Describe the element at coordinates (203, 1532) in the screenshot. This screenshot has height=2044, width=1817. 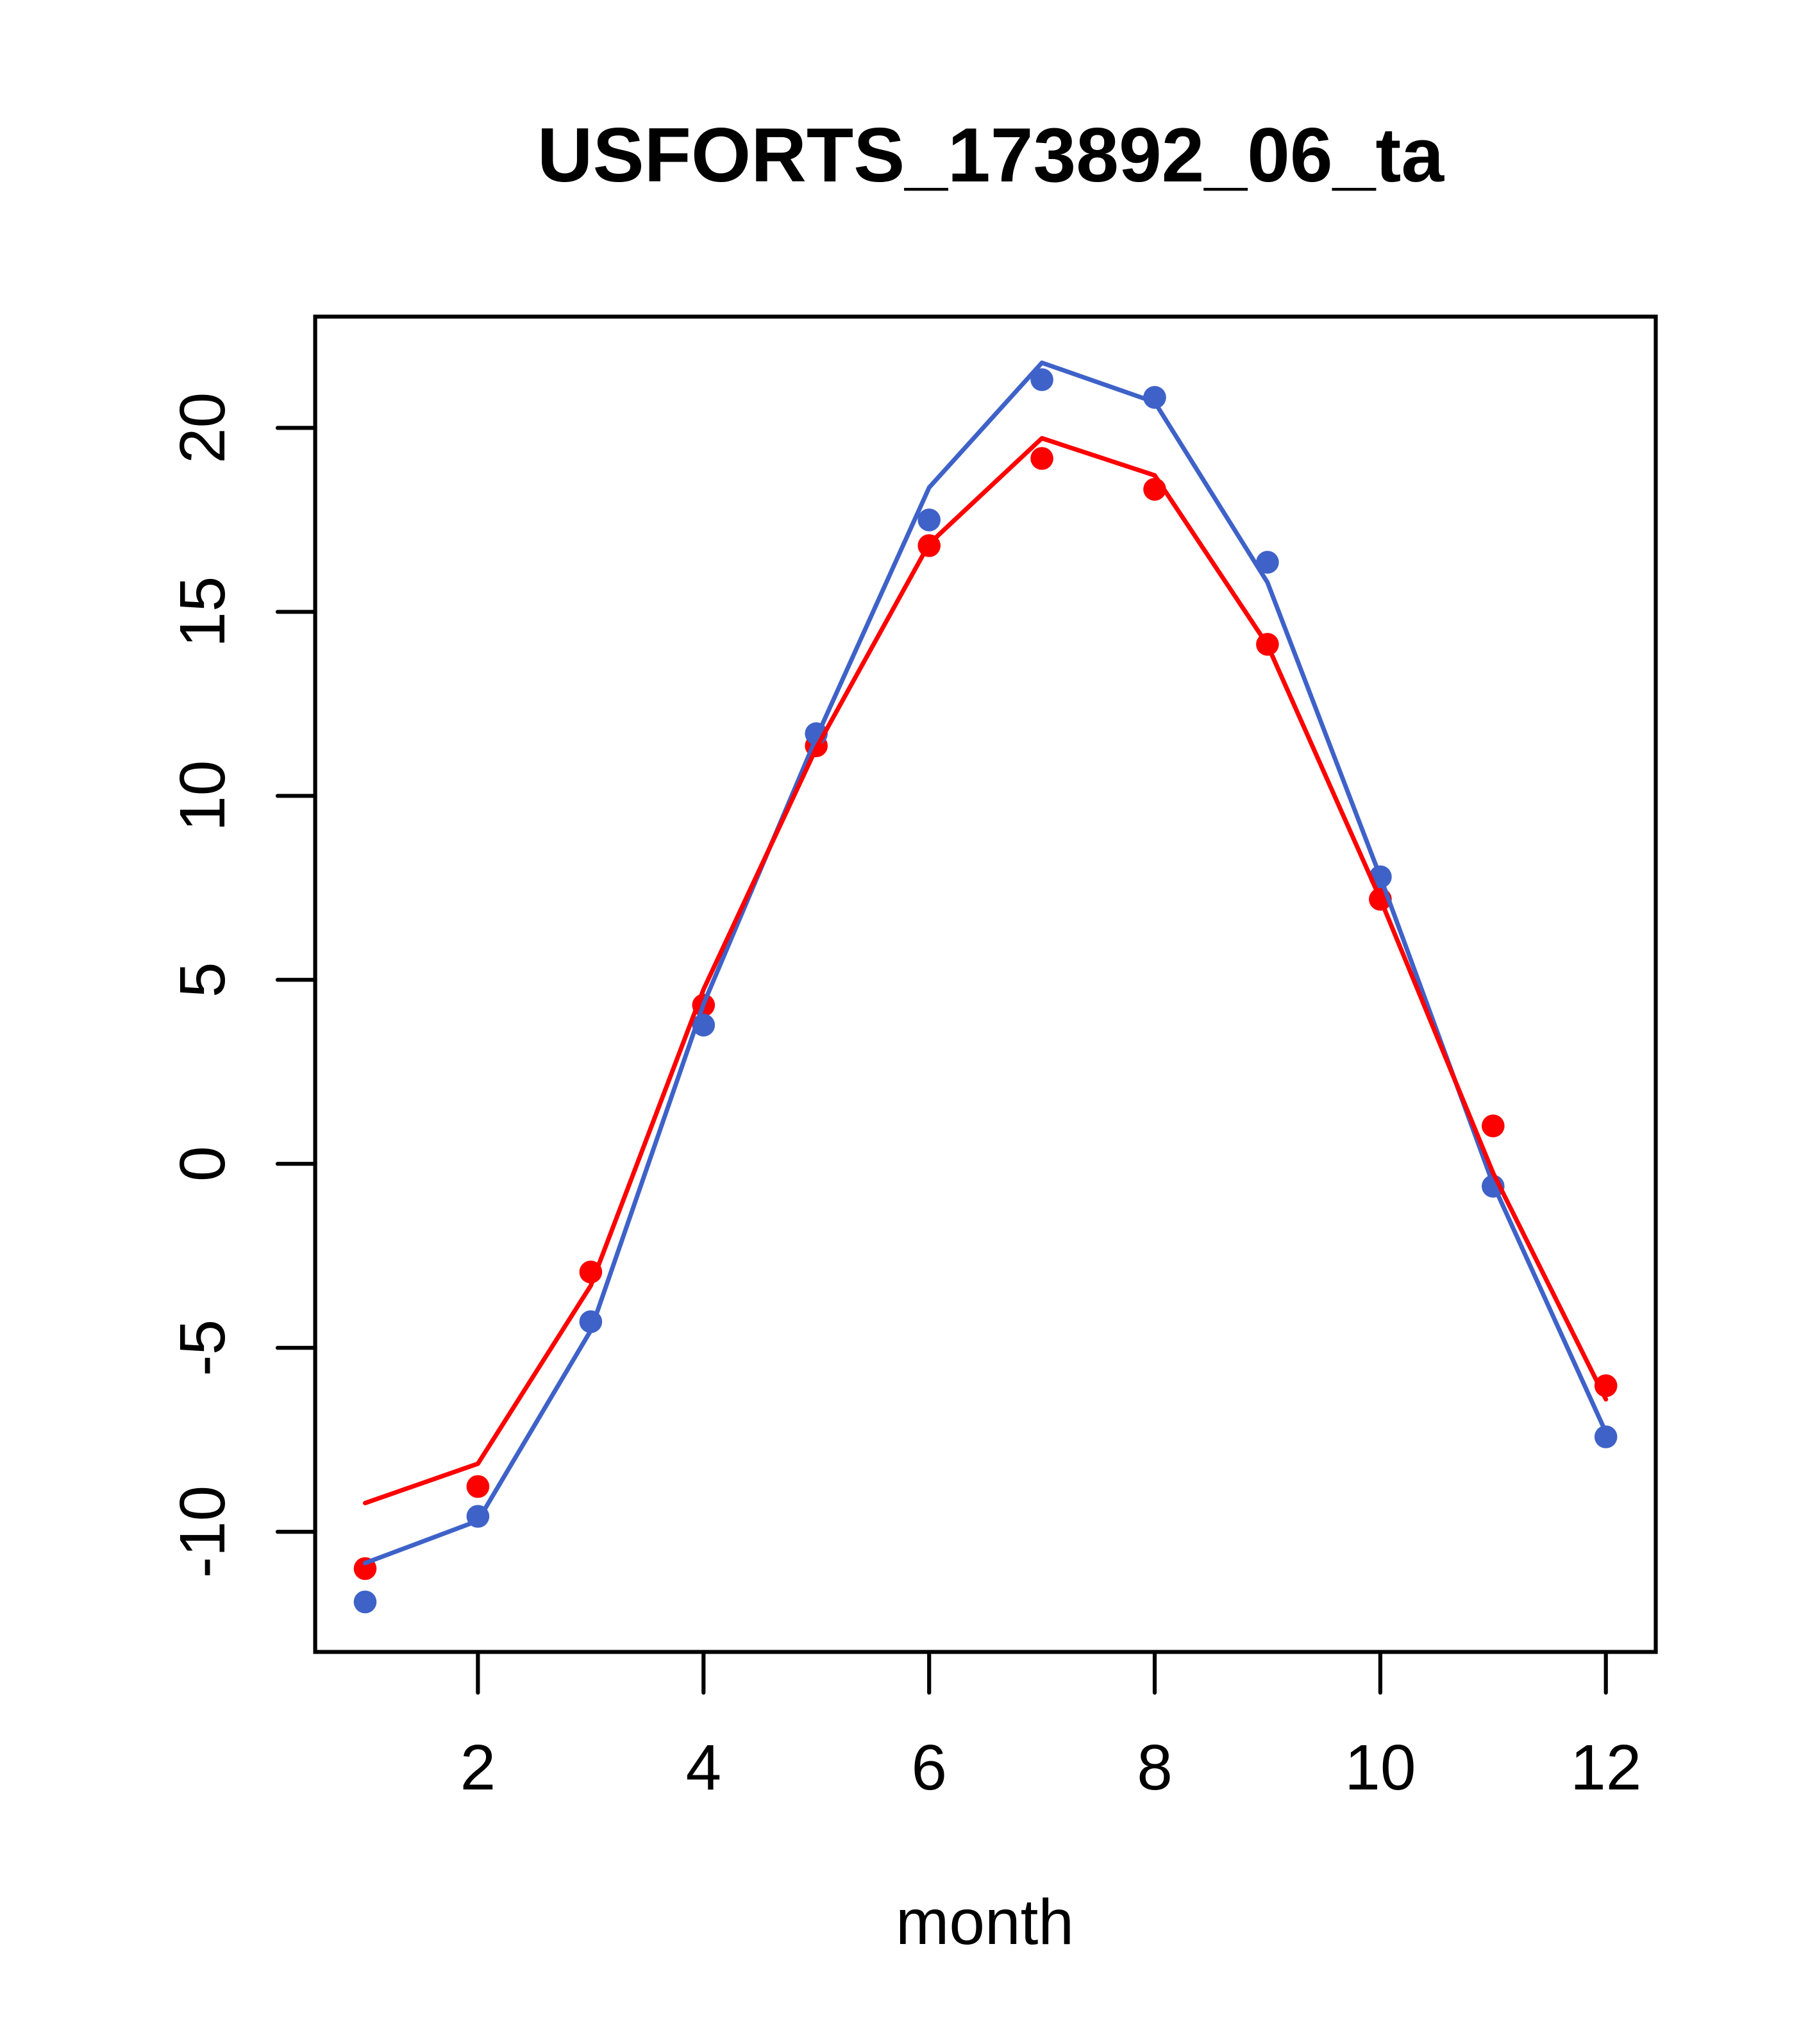
I see `svg-text: -10` at that location.